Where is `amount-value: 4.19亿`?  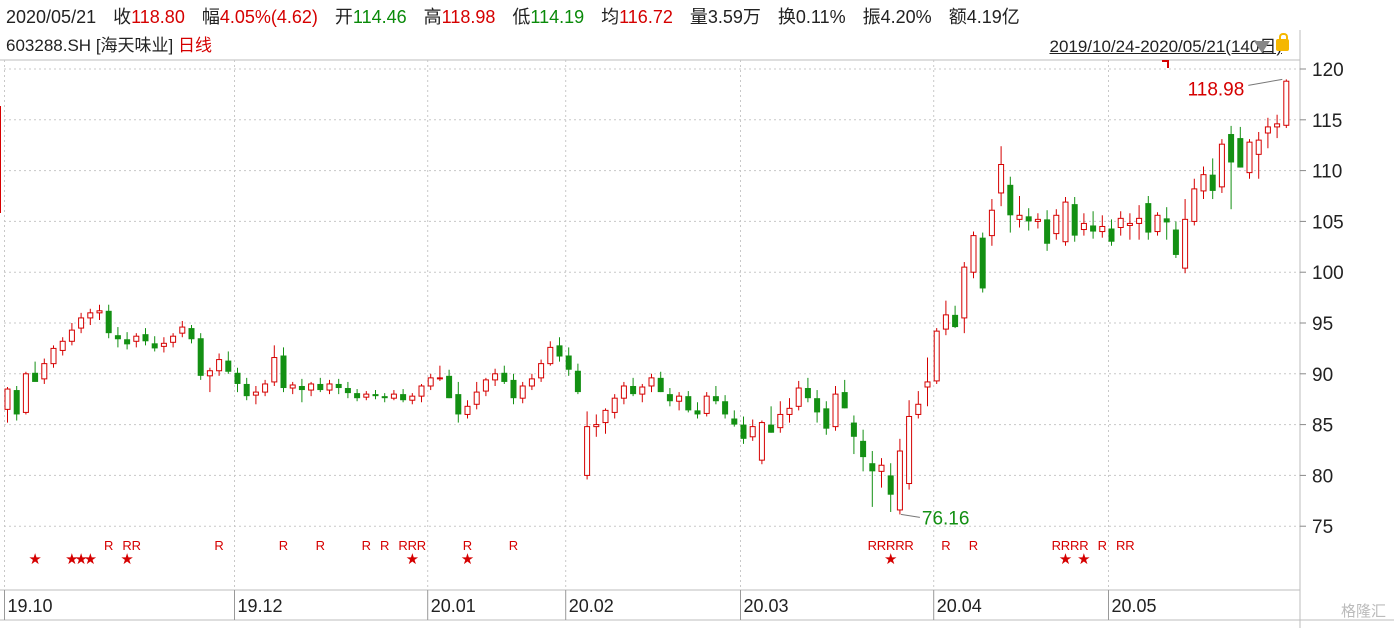 amount-value: 4.19亿 is located at coordinates (993, 17).